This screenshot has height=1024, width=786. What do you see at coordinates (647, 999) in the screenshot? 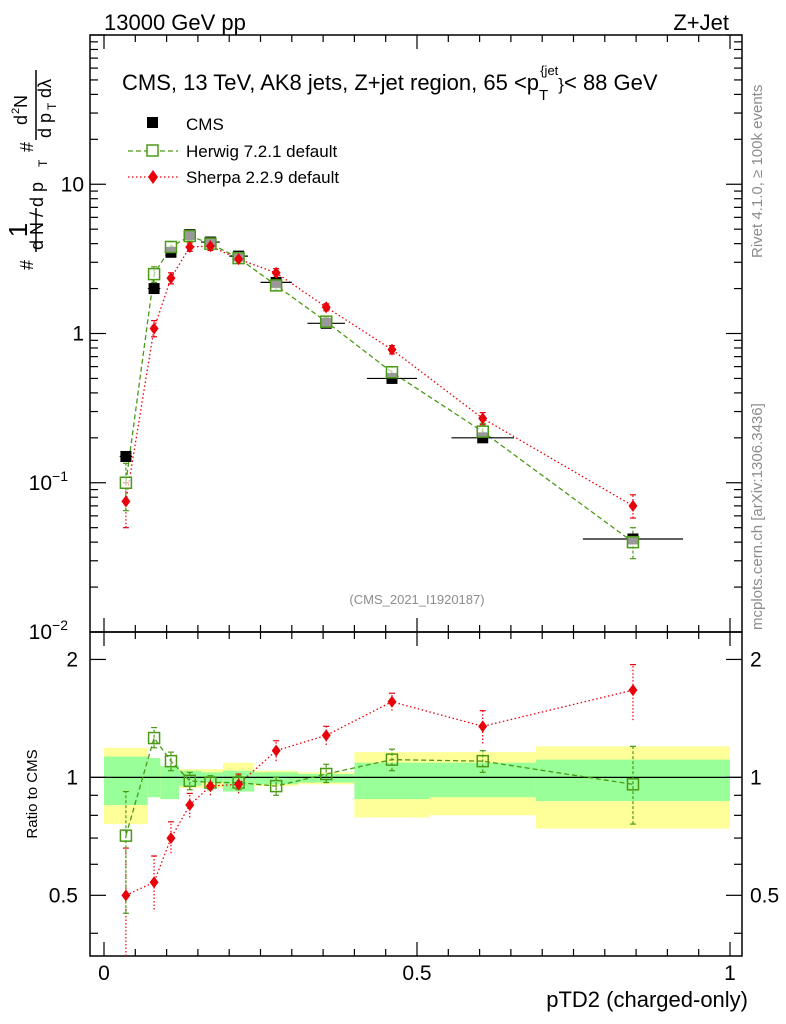
I see `x-axis-label: pTD2 (charged-only)` at bounding box center [647, 999].